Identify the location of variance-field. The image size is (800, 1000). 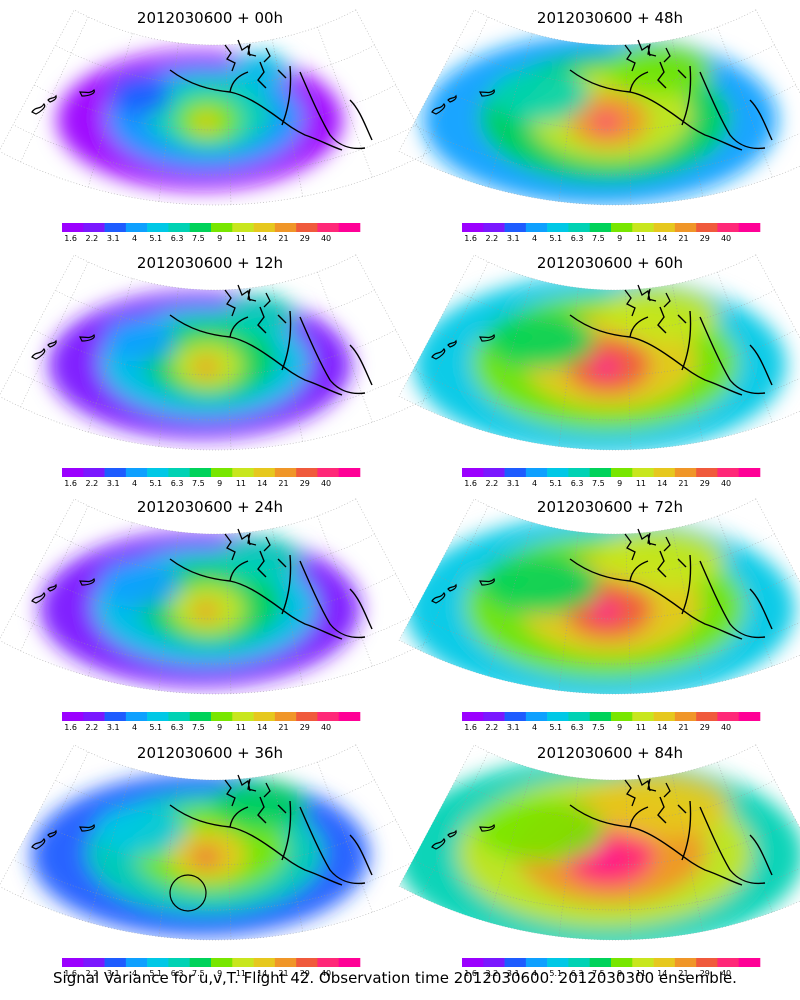
(215, 599).